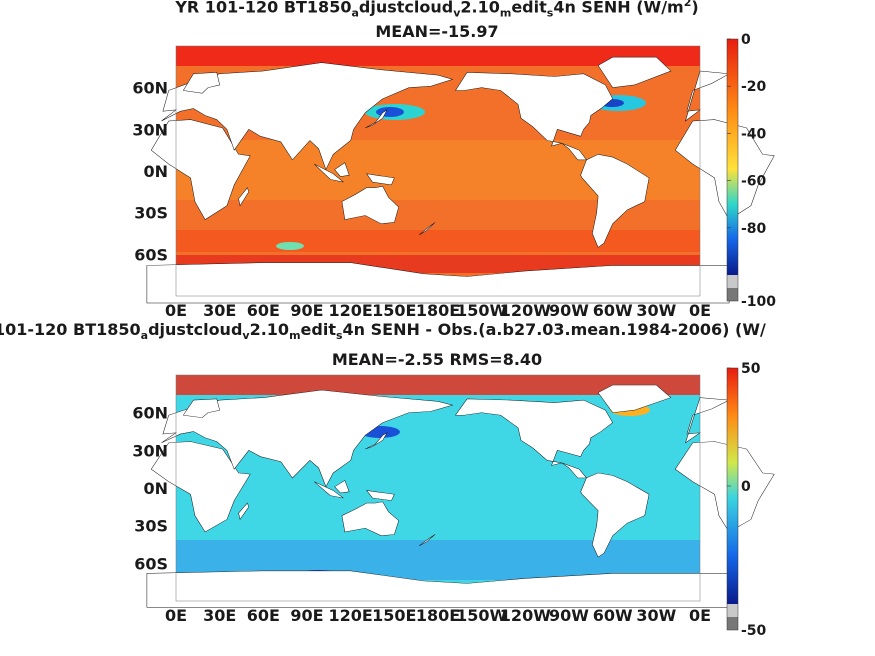  Describe the element at coordinates (754, 631) in the screenshot. I see `colorbar-tick-label: -50` at that location.